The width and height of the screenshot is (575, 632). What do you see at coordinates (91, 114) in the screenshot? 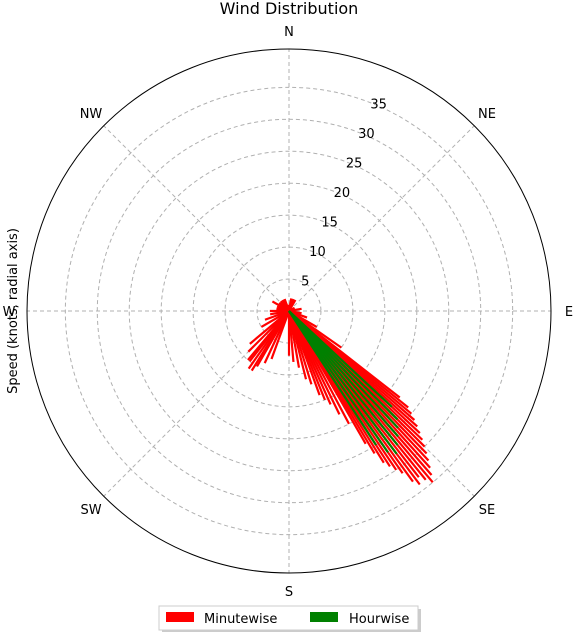
I see `direction-label-nw: NW` at bounding box center [91, 114].